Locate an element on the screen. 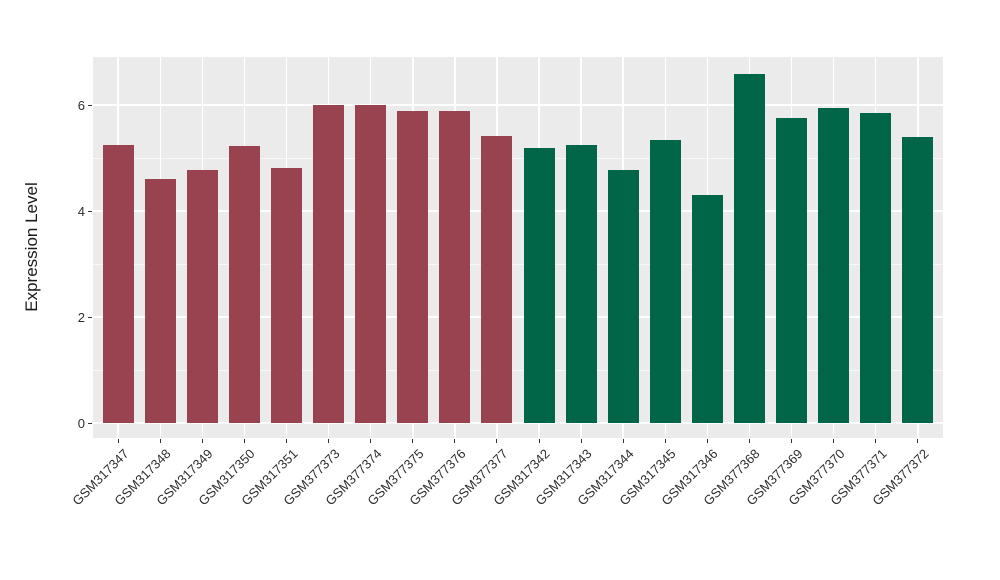  bar-GSM317349 is located at coordinates (202, 296).